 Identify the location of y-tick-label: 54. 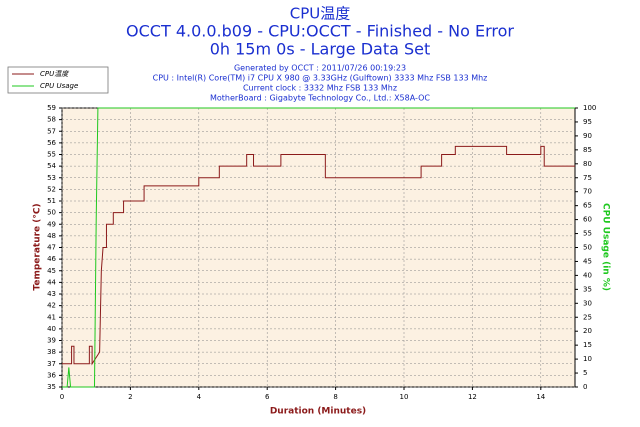
(51, 166).